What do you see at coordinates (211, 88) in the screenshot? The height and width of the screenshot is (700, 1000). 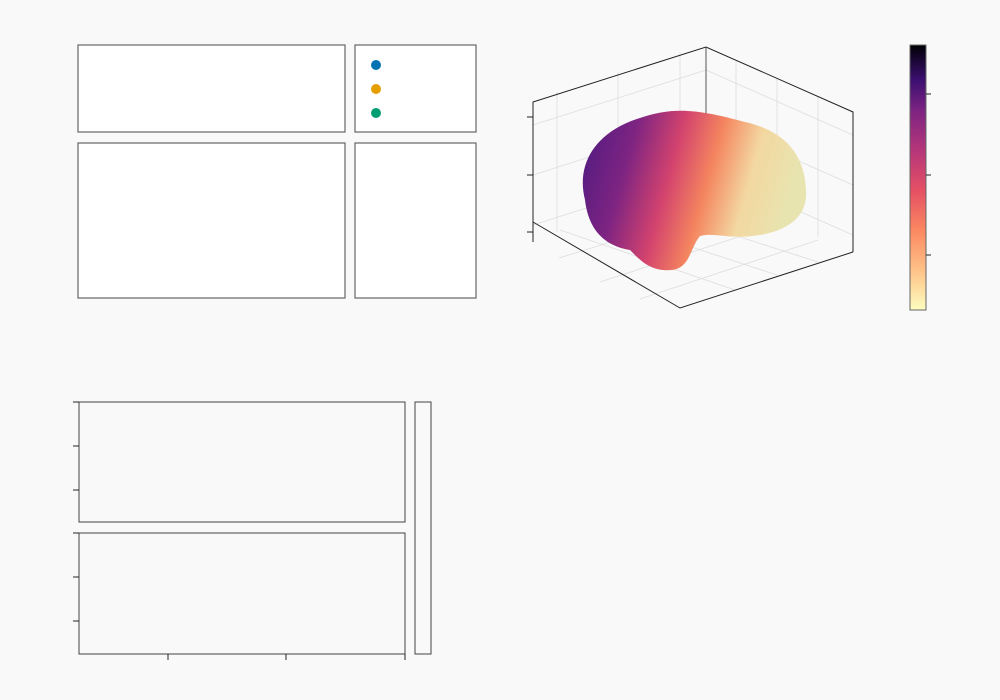 I see `top-density-axes` at bounding box center [211, 88].